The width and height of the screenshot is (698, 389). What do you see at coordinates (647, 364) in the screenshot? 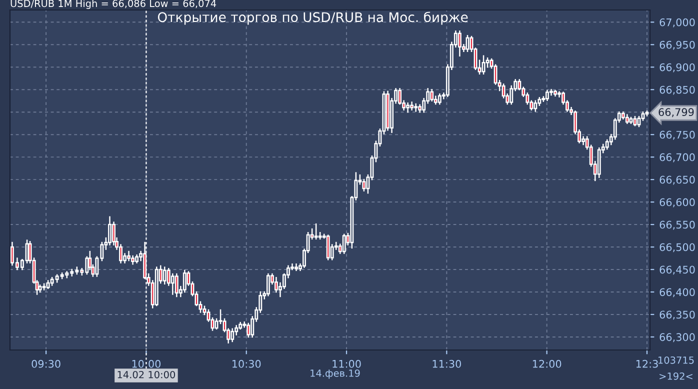
I see `x-tick-label: 12:3` at bounding box center [647, 364].